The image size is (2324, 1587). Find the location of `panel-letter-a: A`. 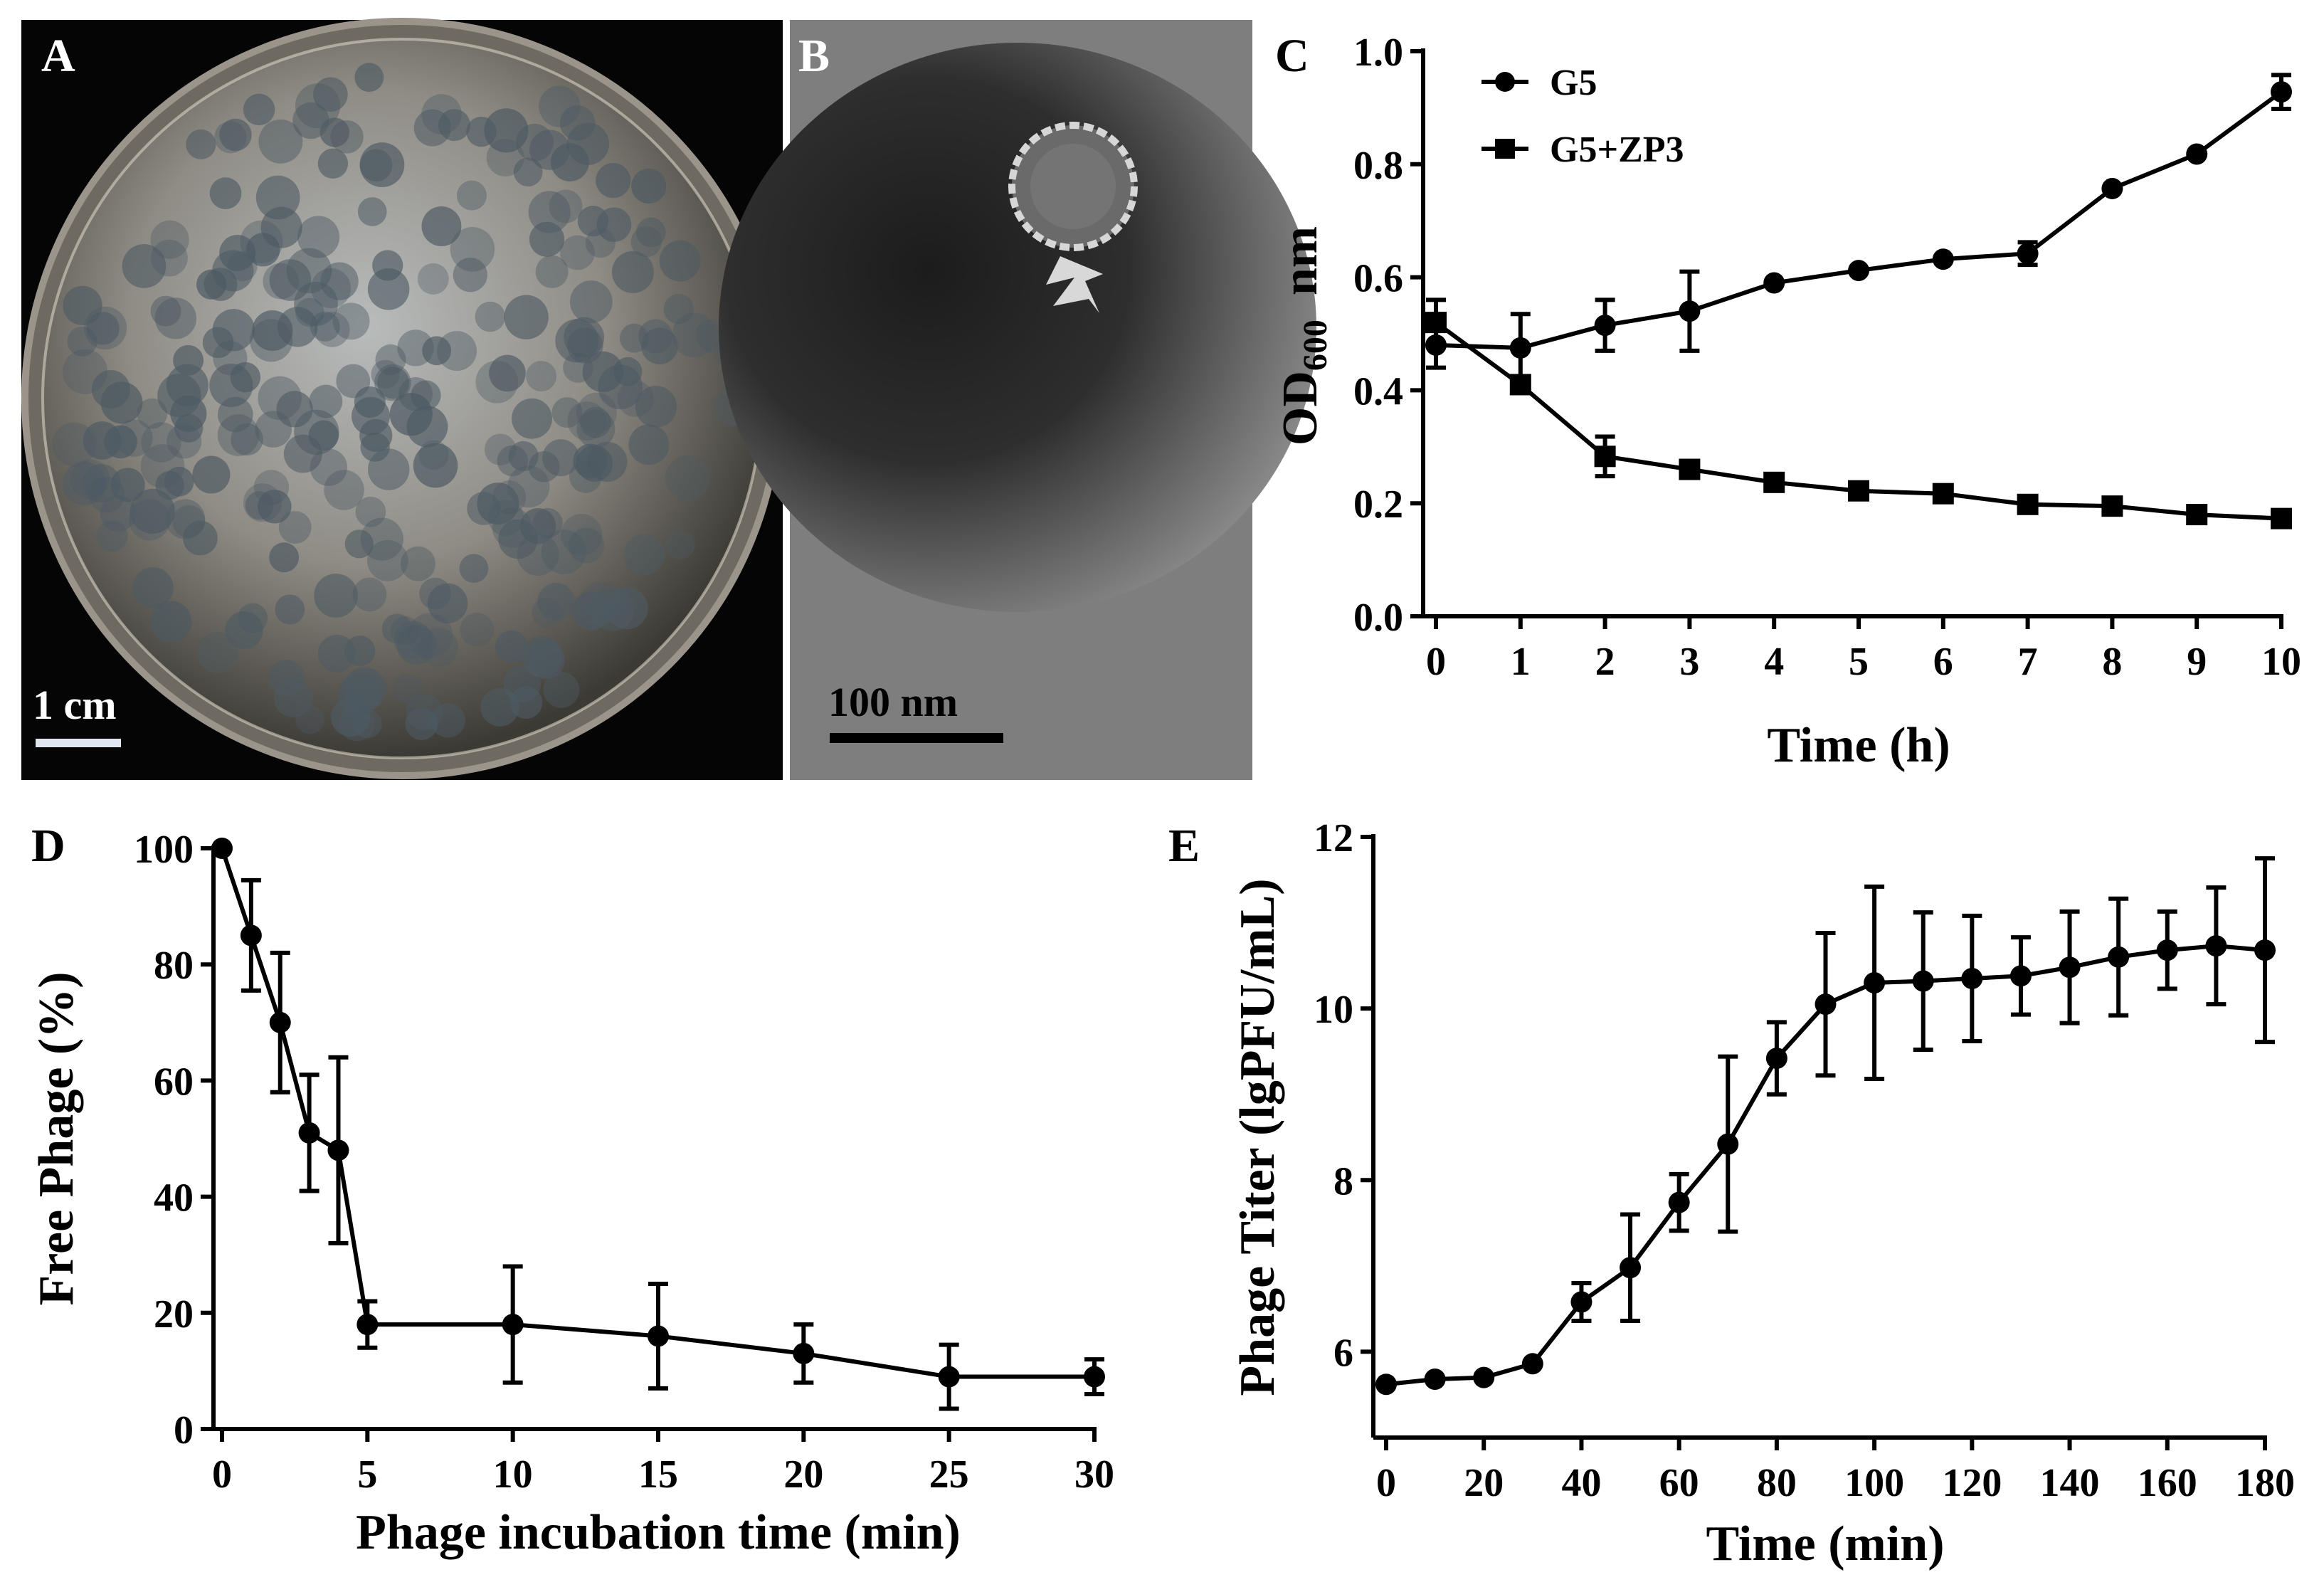

panel-letter-a: A is located at coordinates (58, 56).